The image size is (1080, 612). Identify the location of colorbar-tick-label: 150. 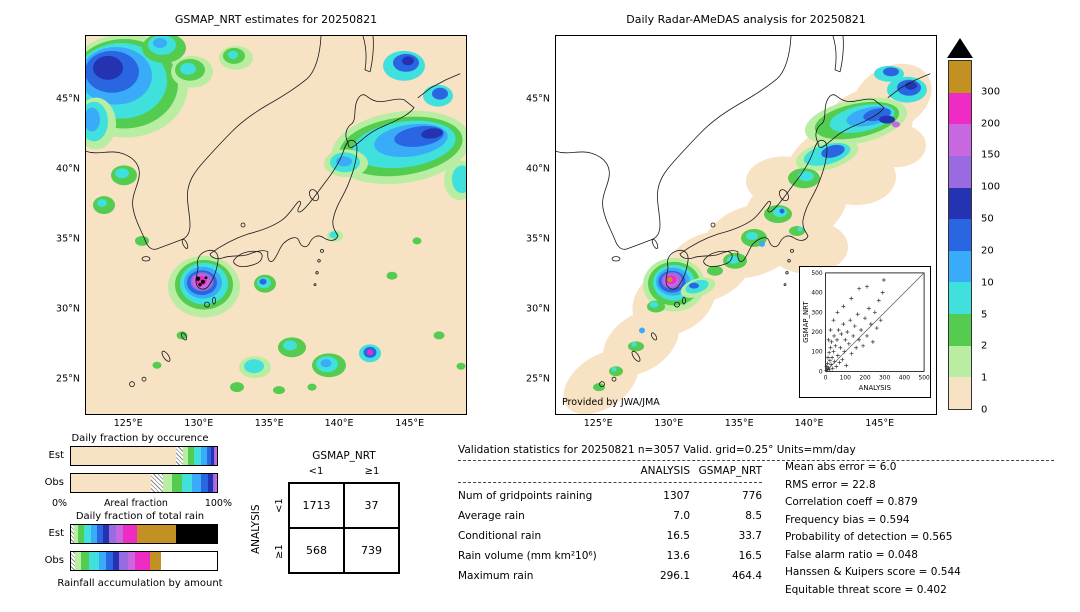
(991, 155).